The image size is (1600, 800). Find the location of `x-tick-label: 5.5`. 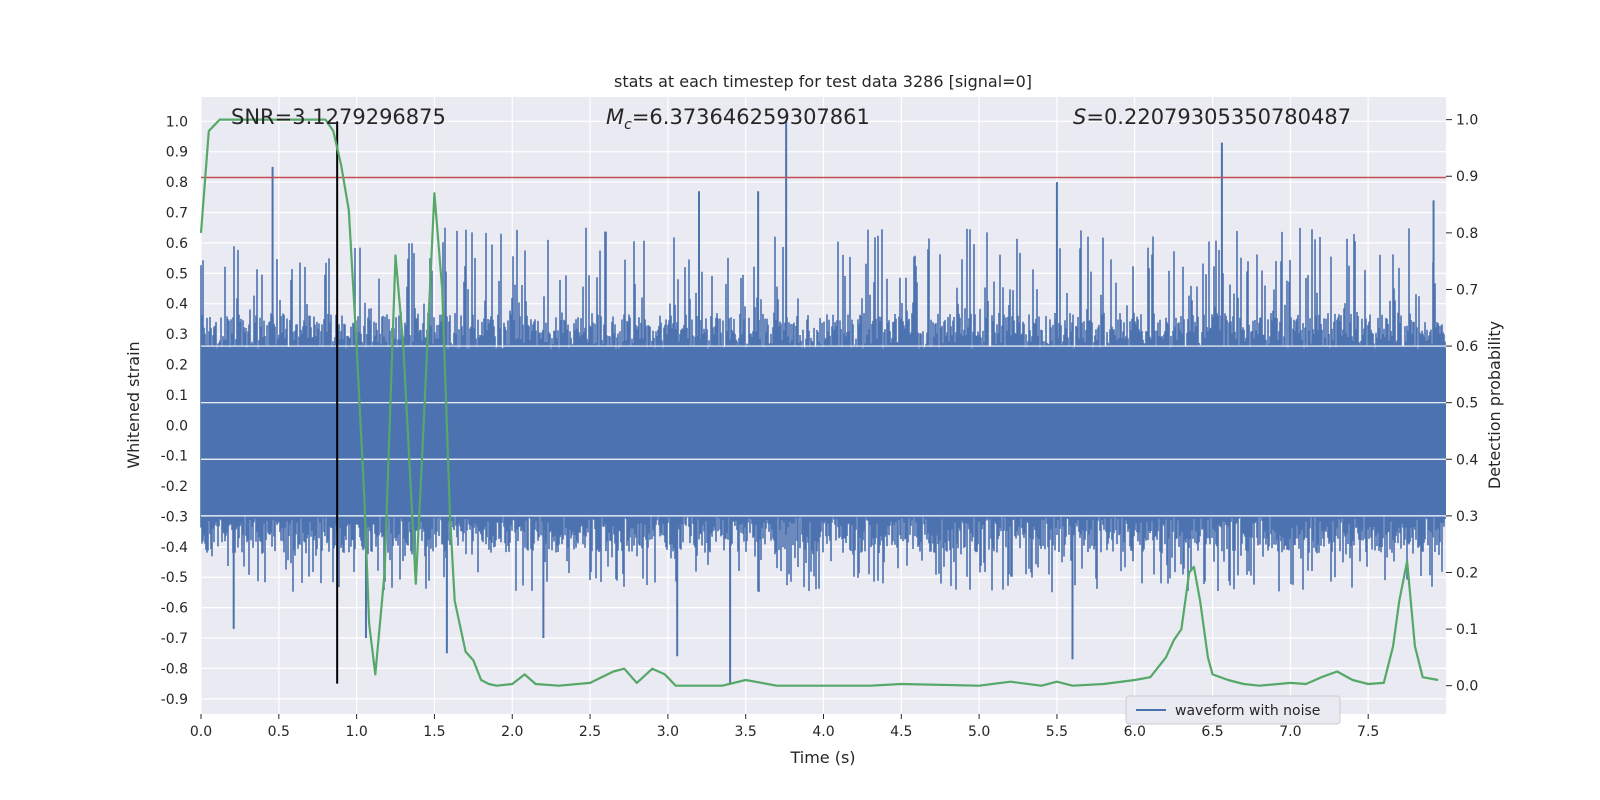

x-tick-label: 5.5 is located at coordinates (1057, 732).